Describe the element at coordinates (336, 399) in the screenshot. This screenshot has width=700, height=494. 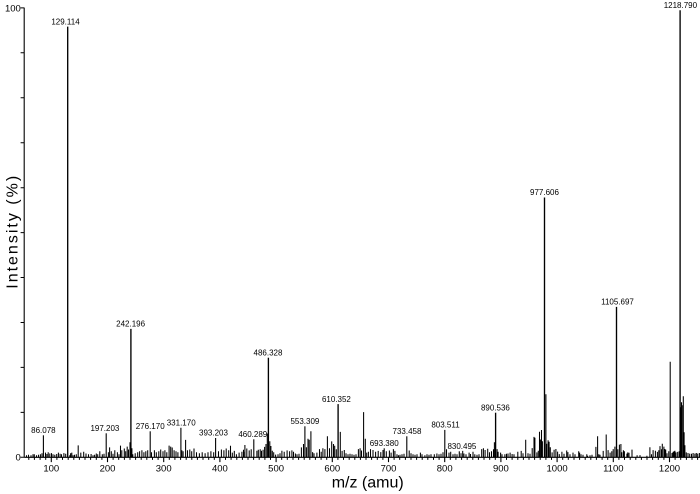
I see `svg-text: 610.352` at that location.